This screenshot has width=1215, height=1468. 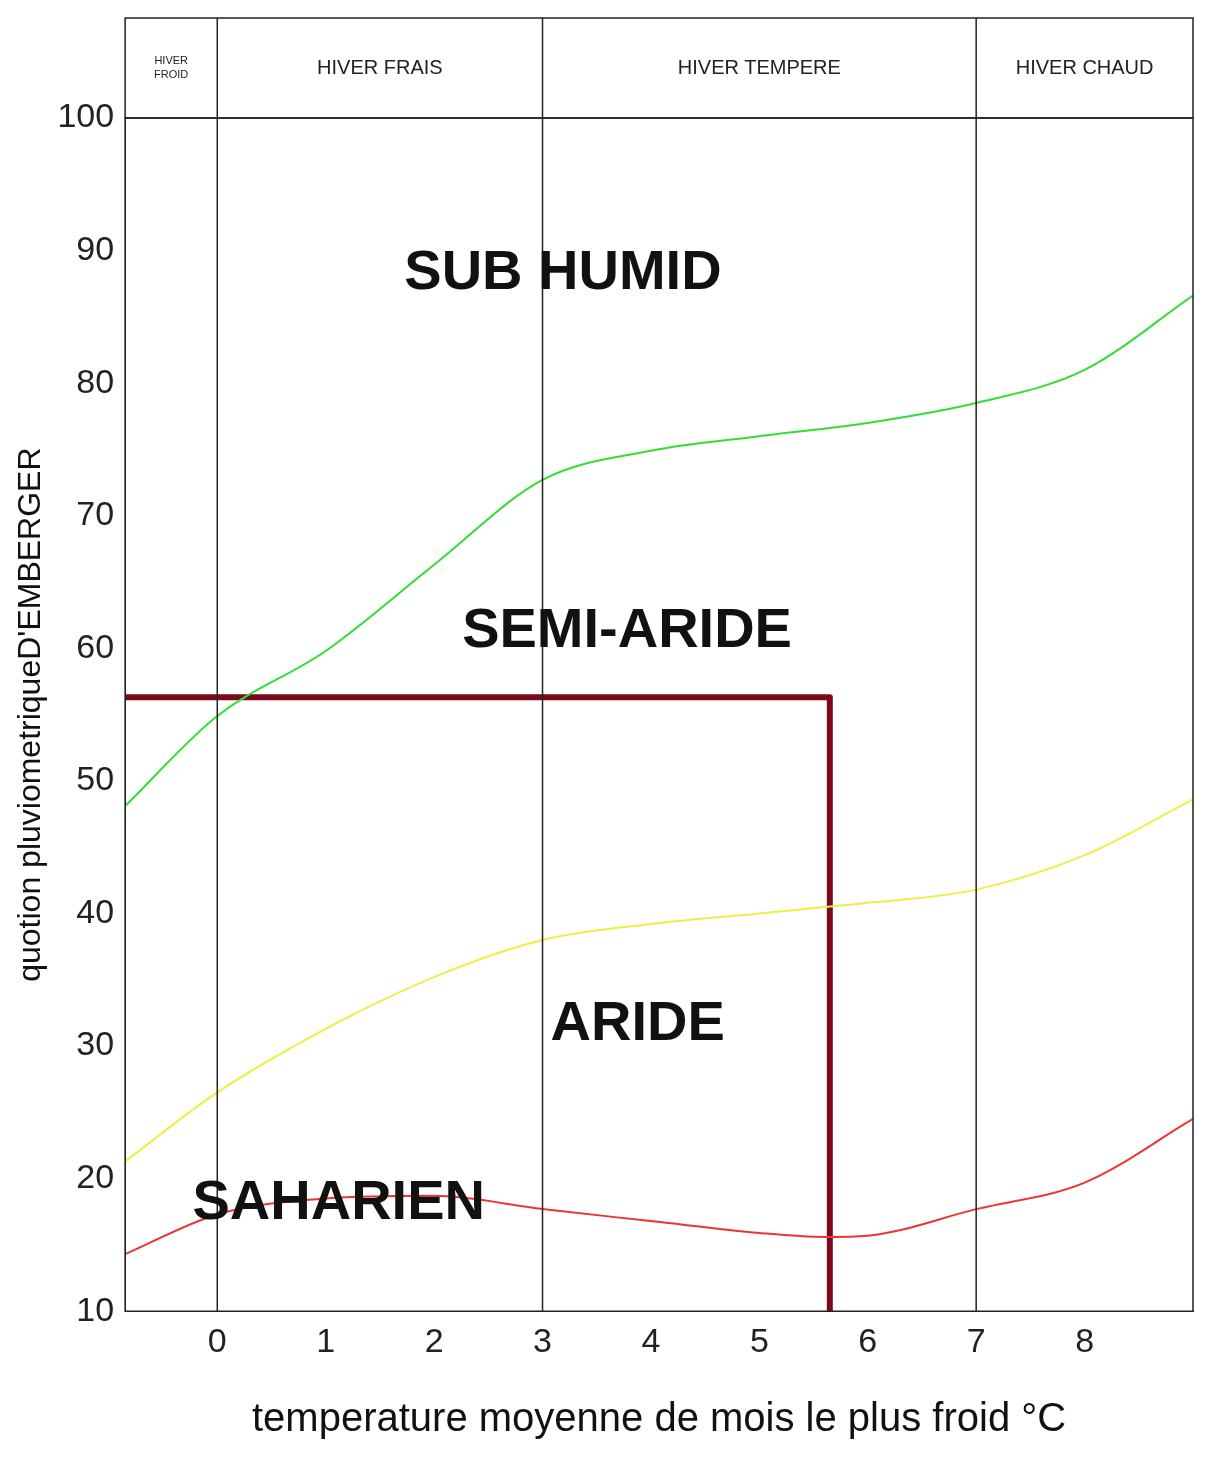 I want to click on x-tick-label: 7, so click(x=976, y=1339).